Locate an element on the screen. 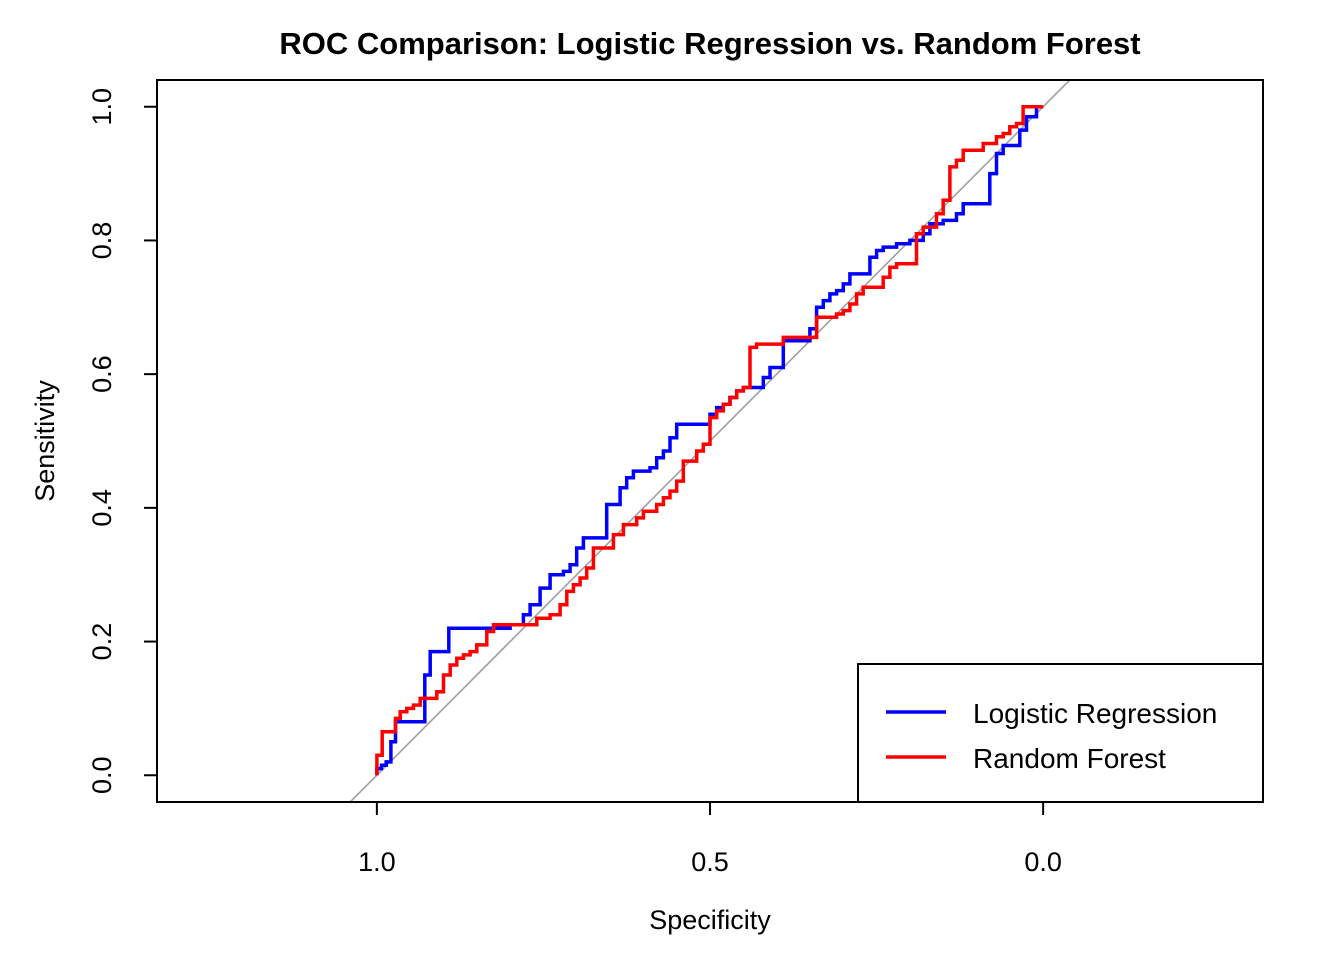  legend-box is located at coordinates (1060, 733).